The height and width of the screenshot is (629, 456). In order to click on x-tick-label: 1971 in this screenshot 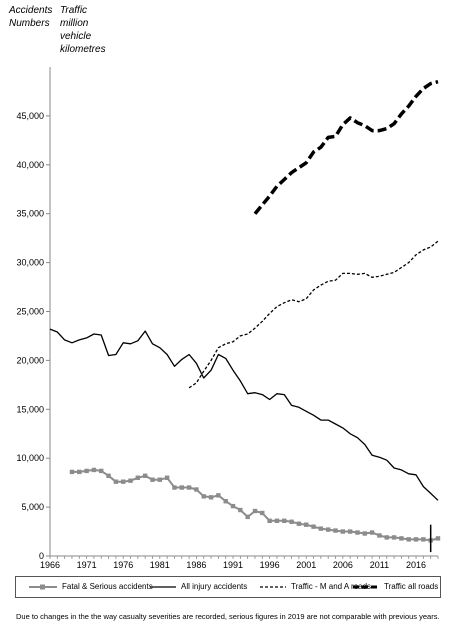, I will do `click(87, 565)`.